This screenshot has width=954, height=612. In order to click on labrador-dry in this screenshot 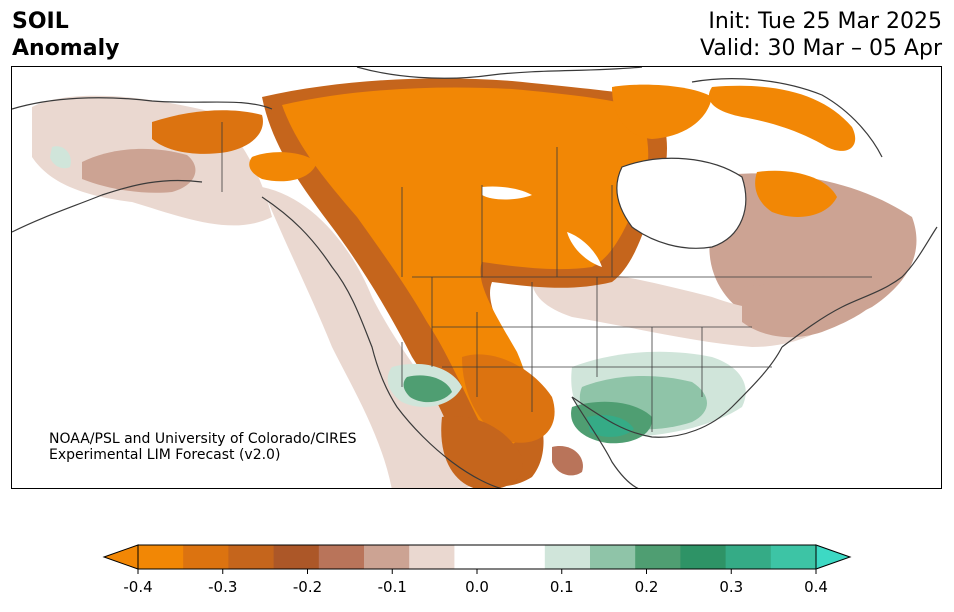, I will do `click(796, 193)`.